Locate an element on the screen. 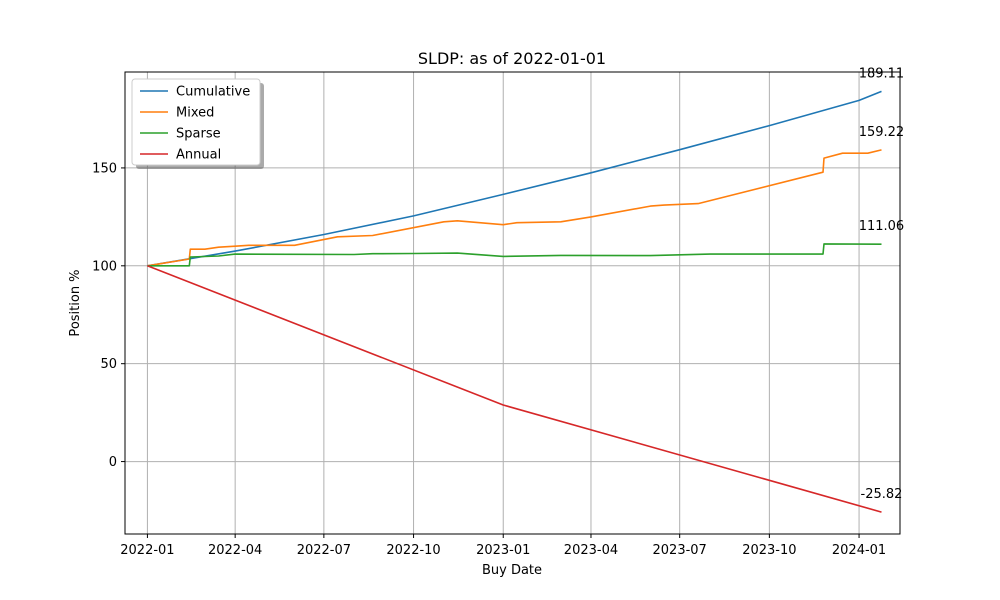  legend-label-annual: Annual is located at coordinates (198, 155).